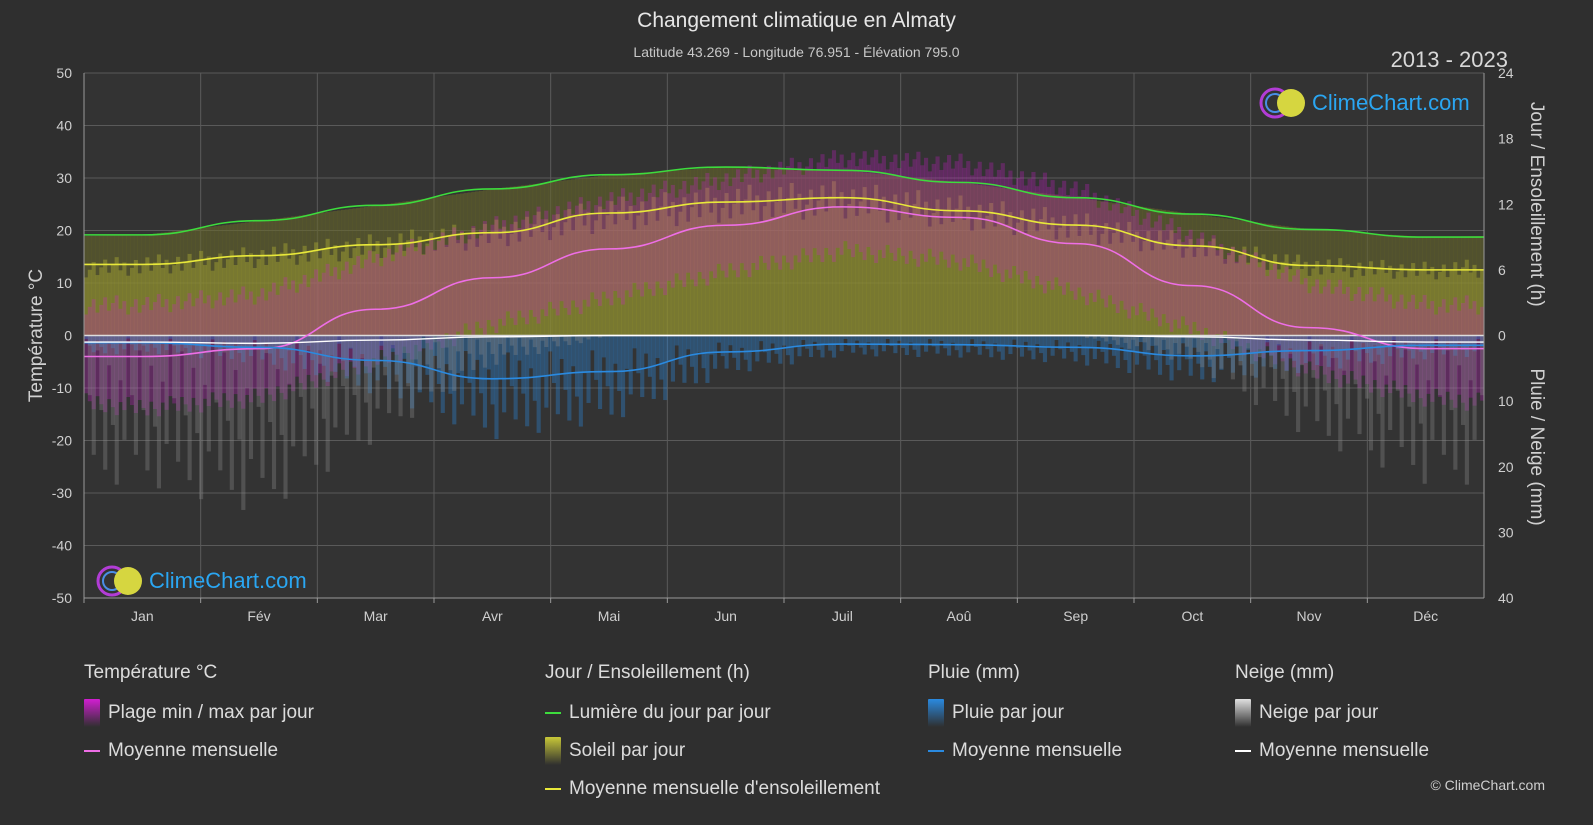  I want to click on brand-logo-top: ClimeChart.com, so click(1364, 103).